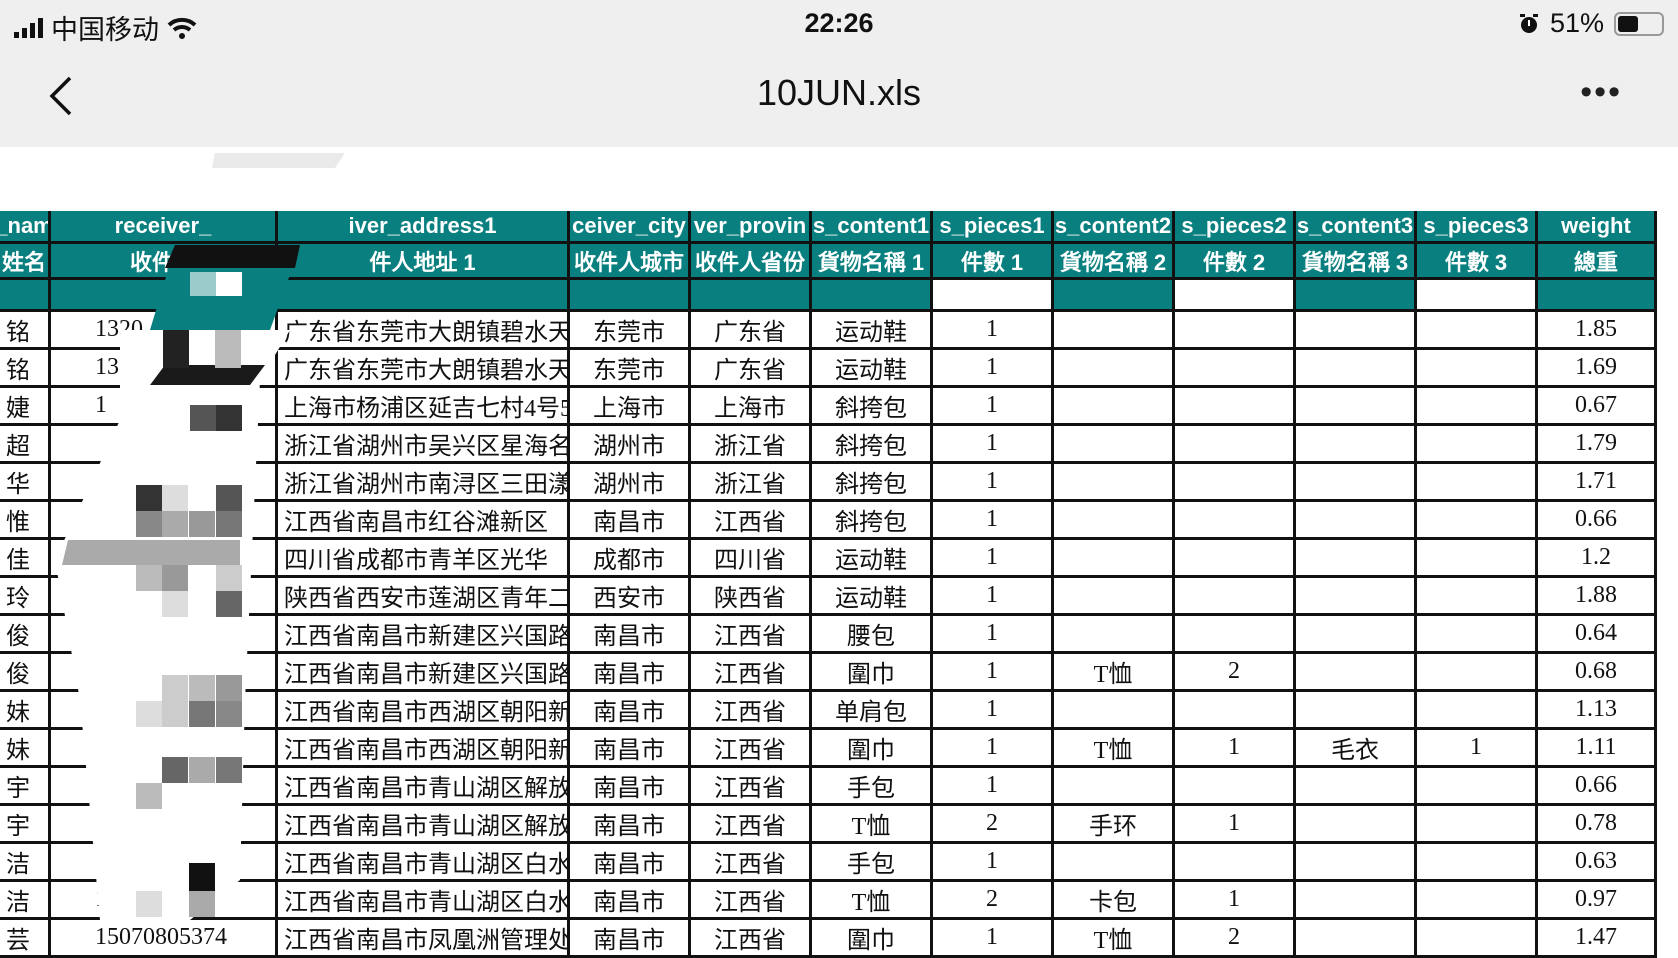 This screenshot has height=958, width=1678. What do you see at coordinates (1597, 787) in the screenshot?
I see `cell-weight: 0.66` at bounding box center [1597, 787].